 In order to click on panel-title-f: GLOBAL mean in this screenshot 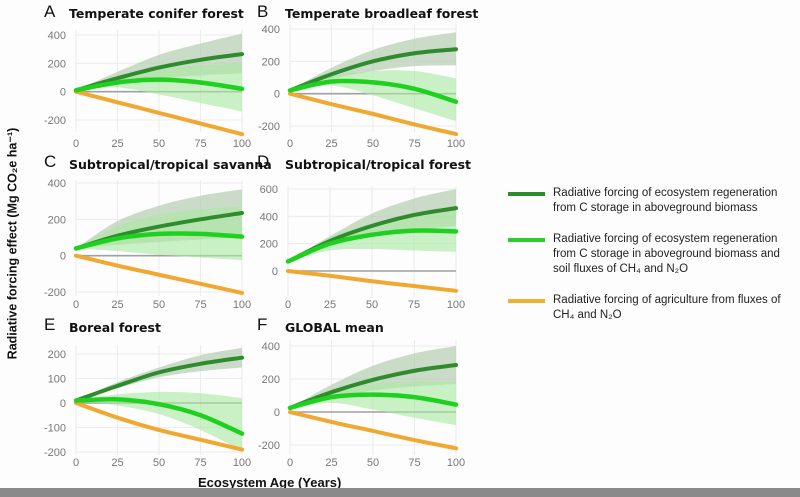, I will do `click(334, 327)`.